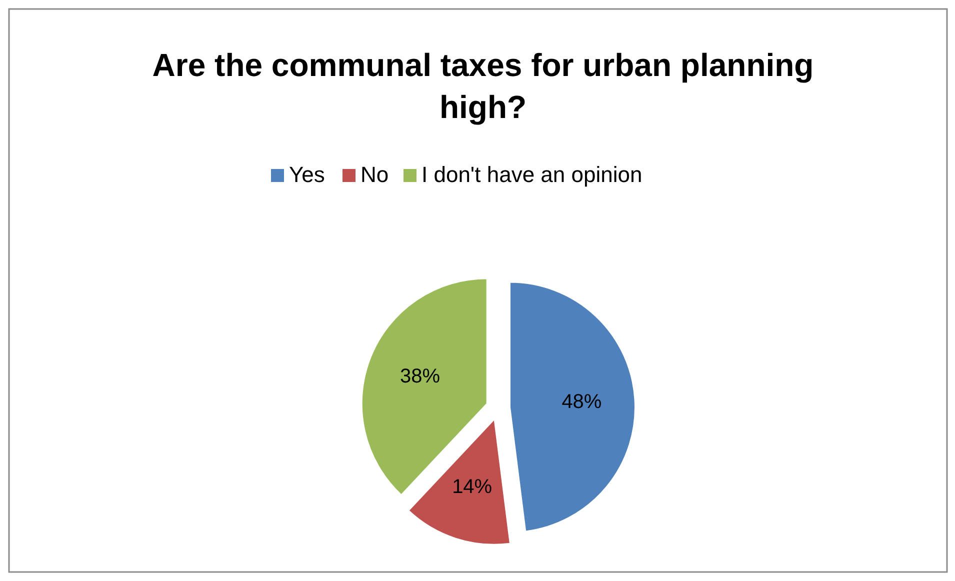  I want to click on legend-label: No, so click(374, 174).